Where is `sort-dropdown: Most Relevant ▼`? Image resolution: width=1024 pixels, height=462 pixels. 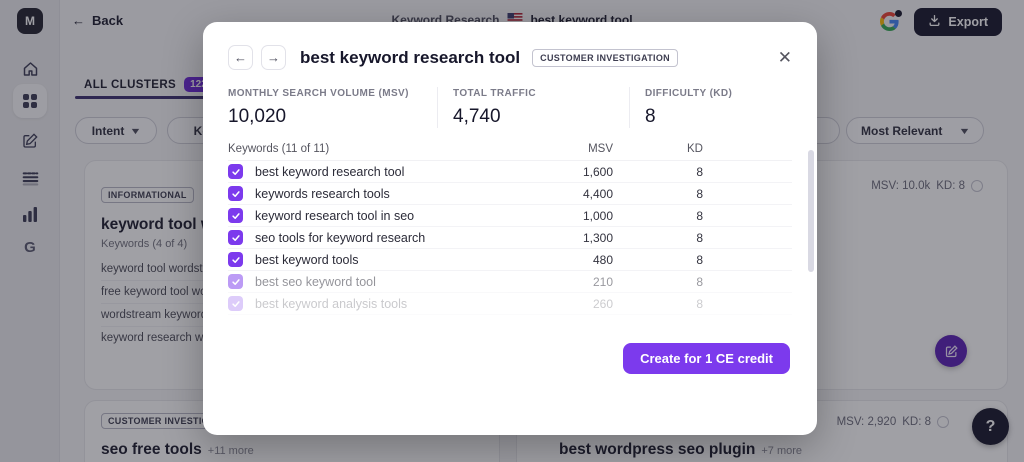
sort-dropdown: Most Relevant ▼ is located at coordinates (915, 130).